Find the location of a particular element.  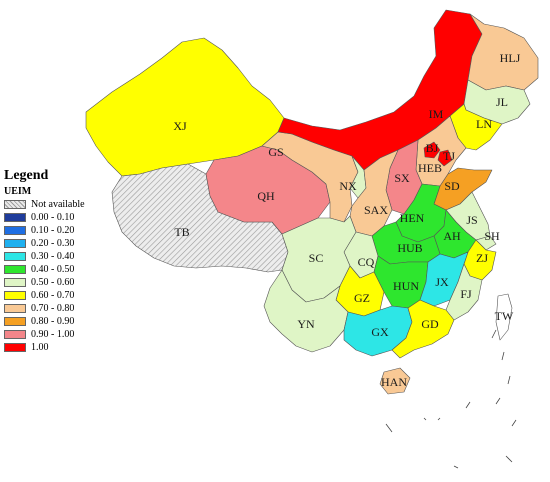

province-label-tw: TW is located at coordinates (504, 316).